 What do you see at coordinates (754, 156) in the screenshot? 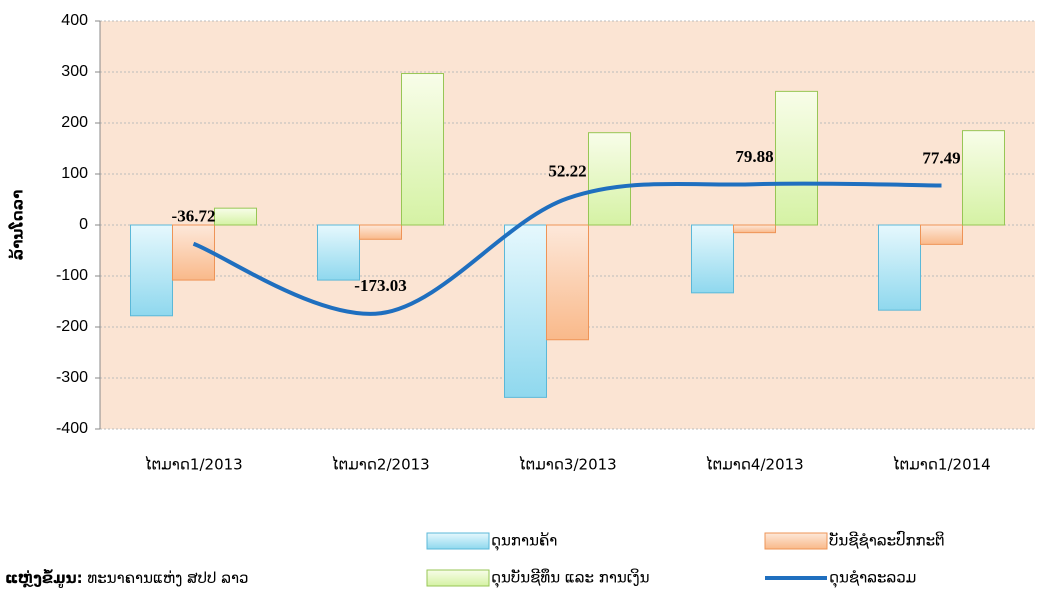
I see `data-label: 79.88` at bounding box center [754, 156].